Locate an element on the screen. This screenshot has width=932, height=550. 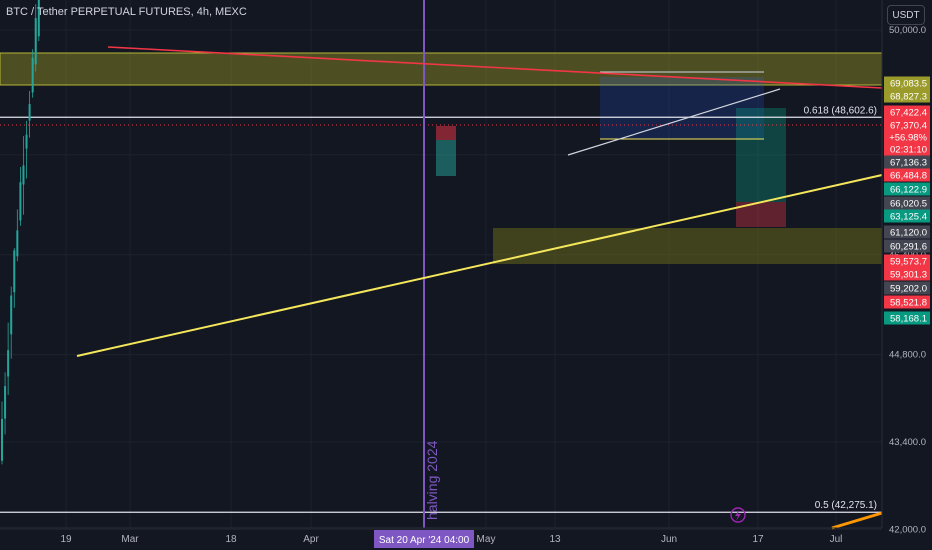
time-tick: Mar is located at coordinates (130, 539).